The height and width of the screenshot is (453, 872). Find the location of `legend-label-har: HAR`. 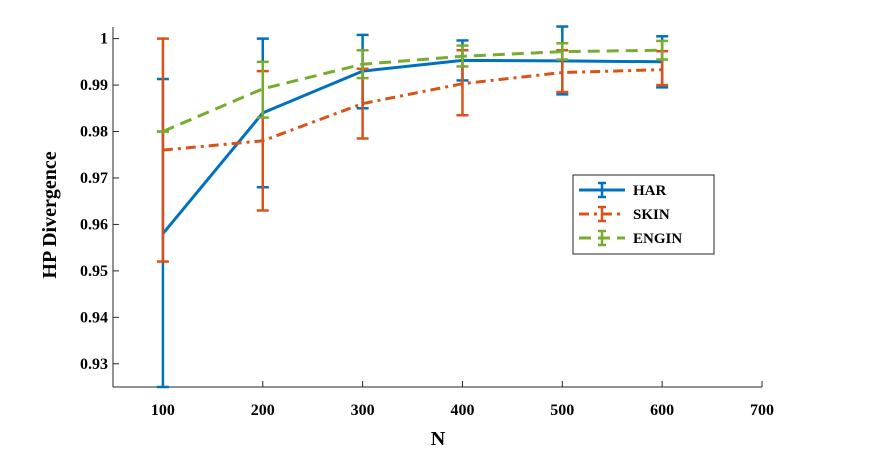

legend-label-har: HAR is located at coordinates (650, 191).